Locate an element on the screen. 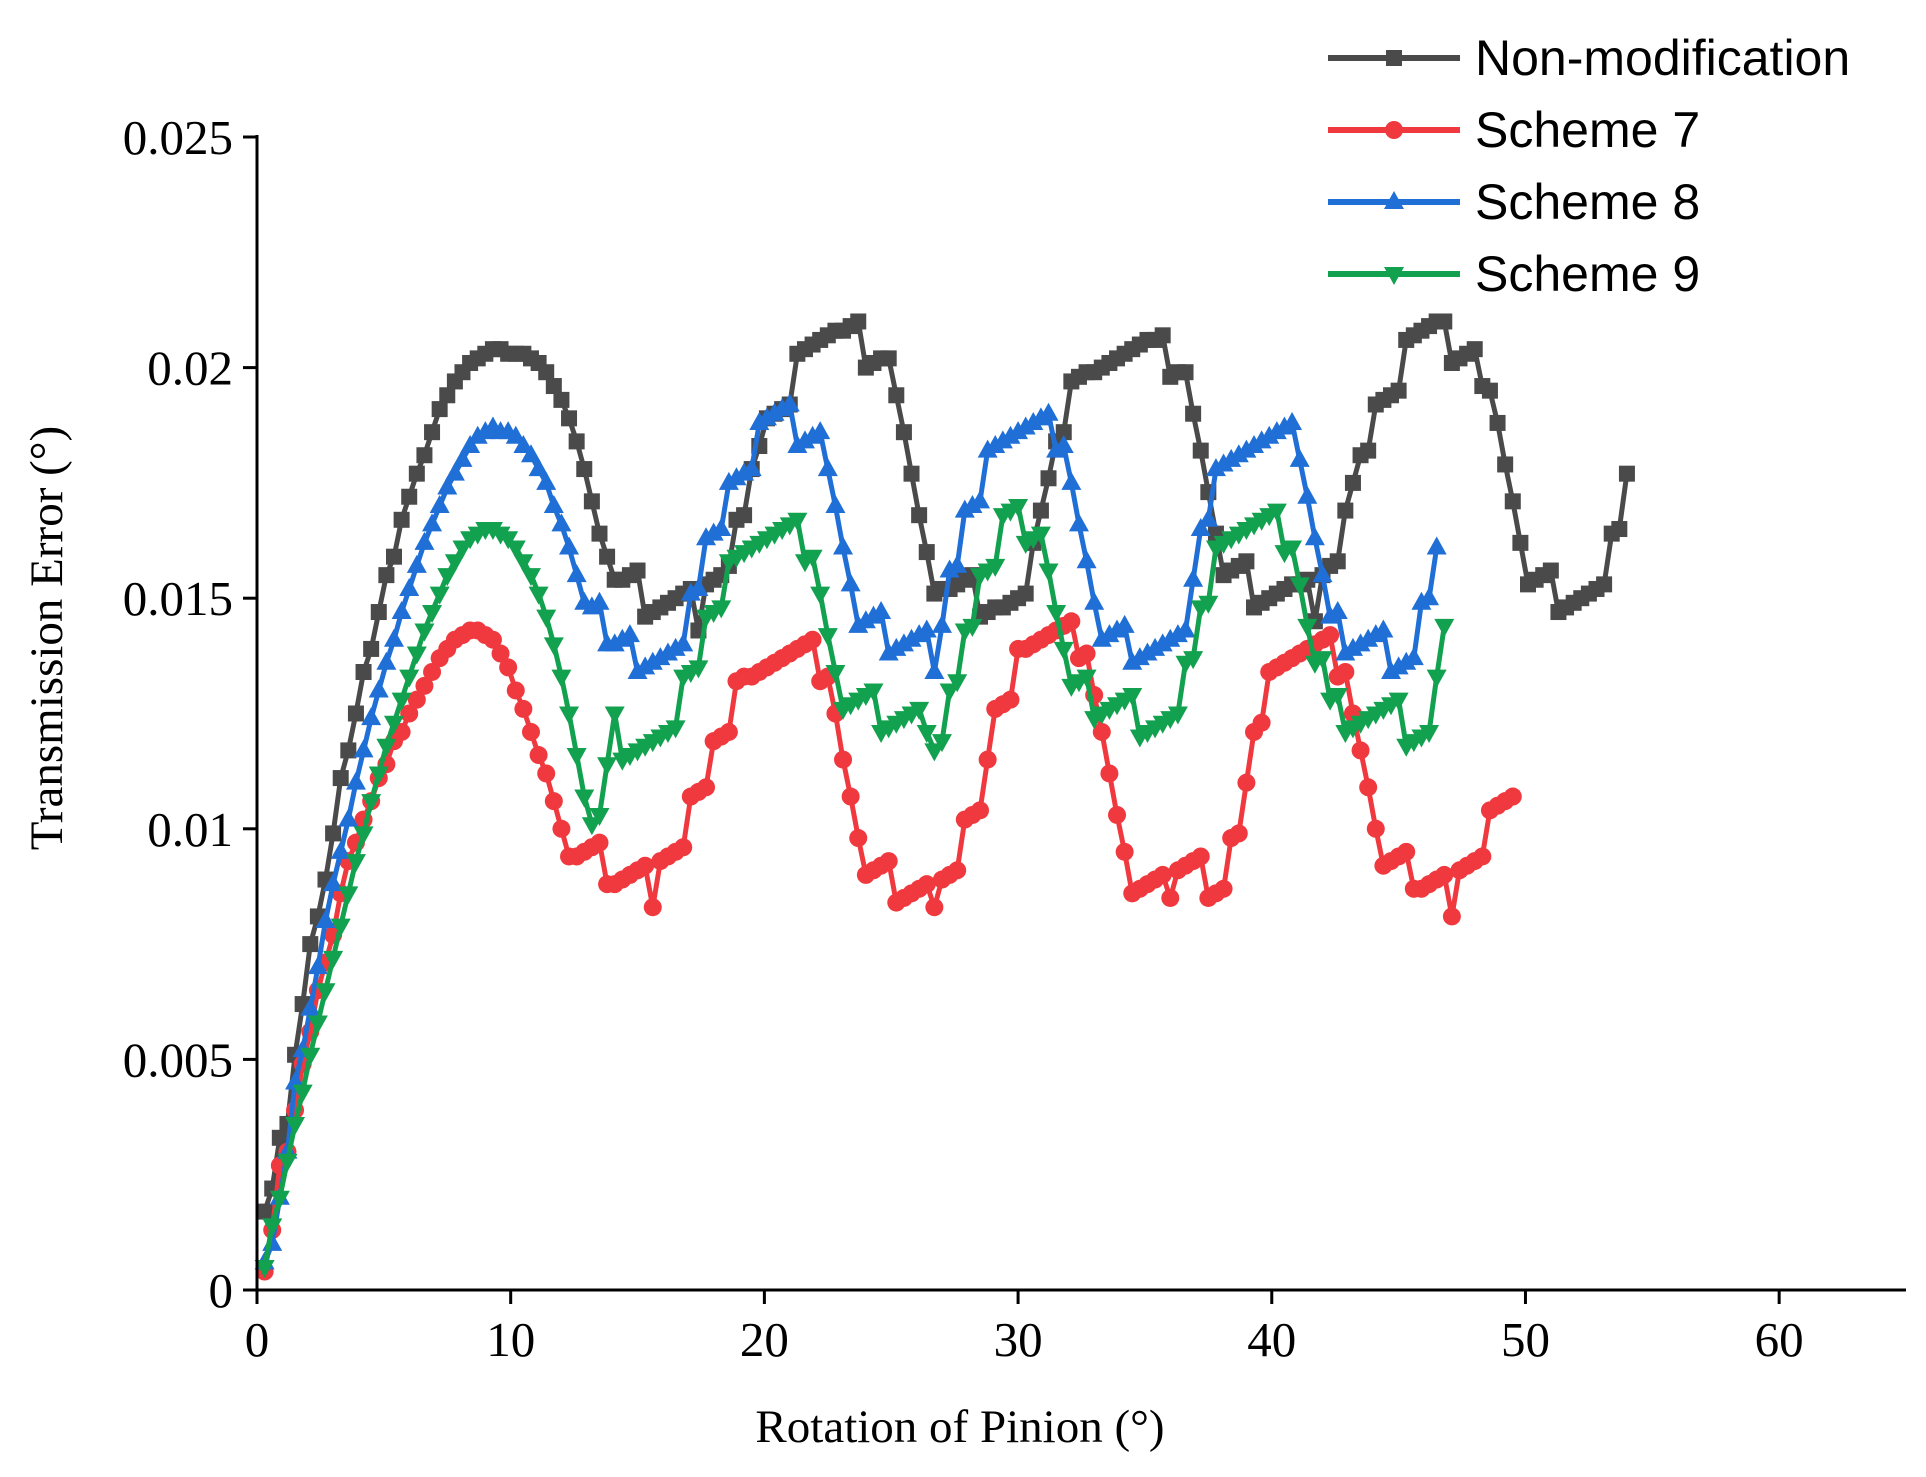 The image size is (1926, 1477). legend-item: Scheme 7 is located at coordinates (1514, 130).